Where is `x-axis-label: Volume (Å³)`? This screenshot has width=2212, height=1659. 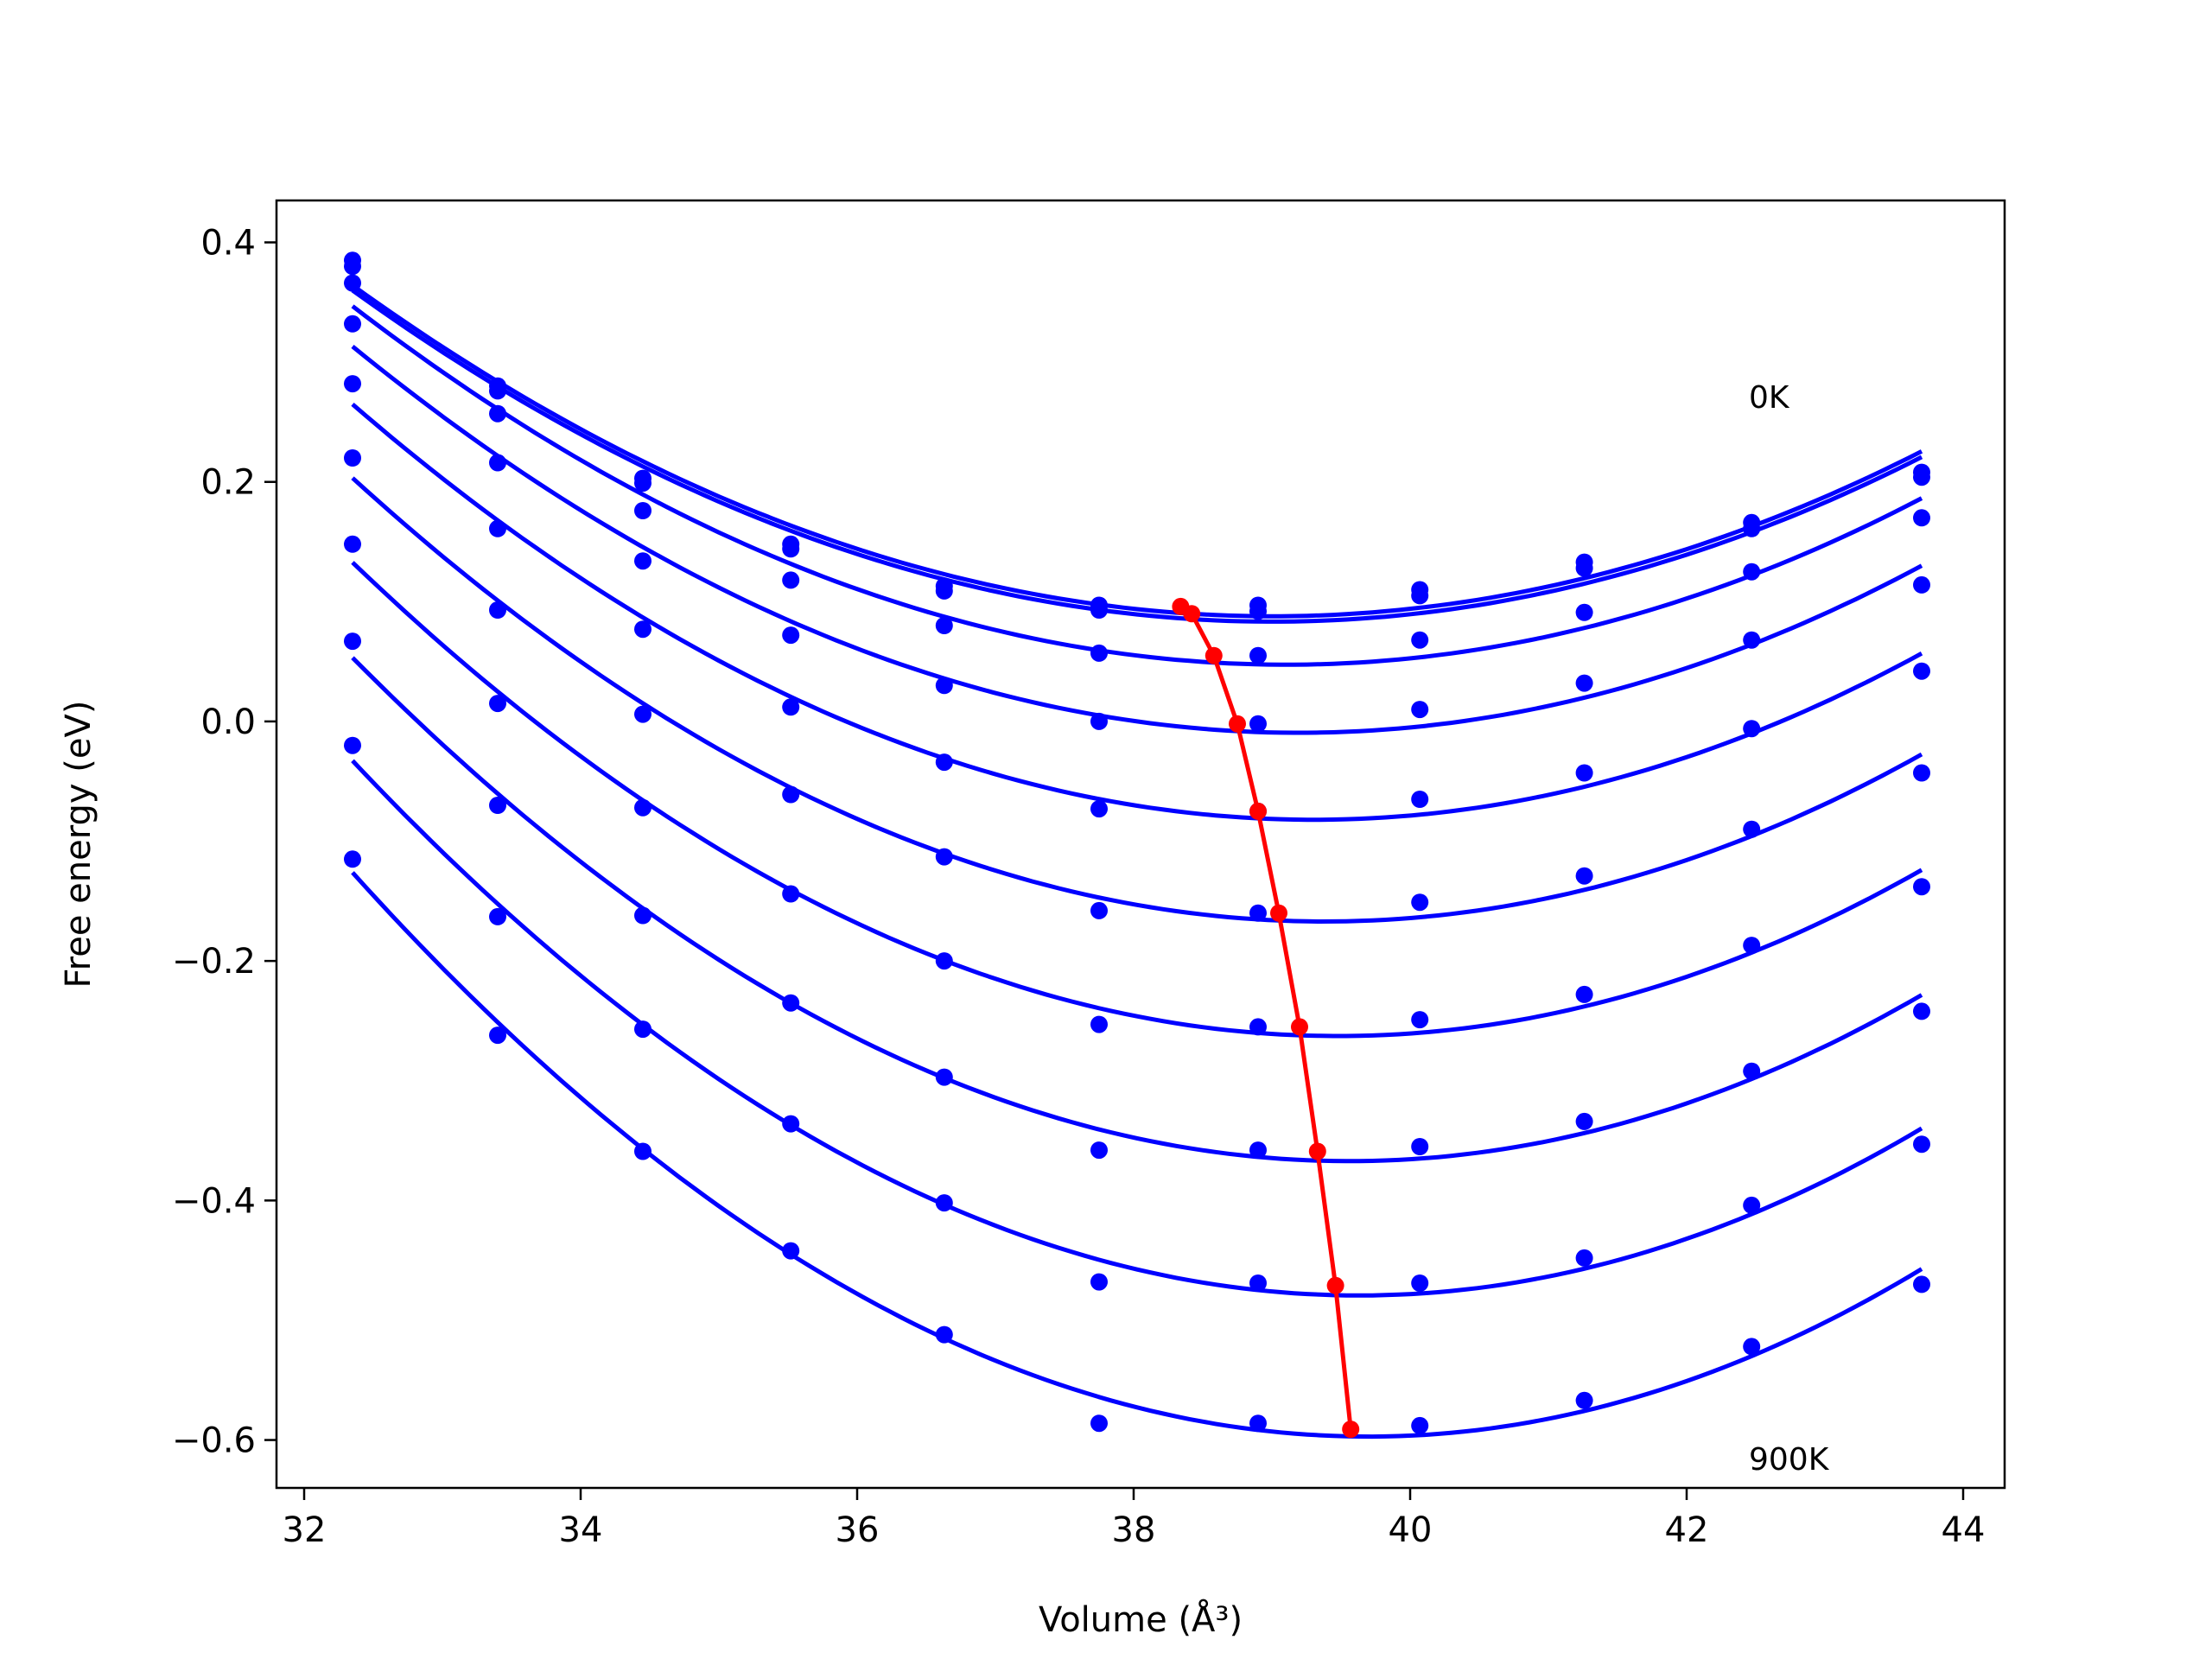
x-axis-label: Volume (Å³) is located at coordinates (1141, 1619).